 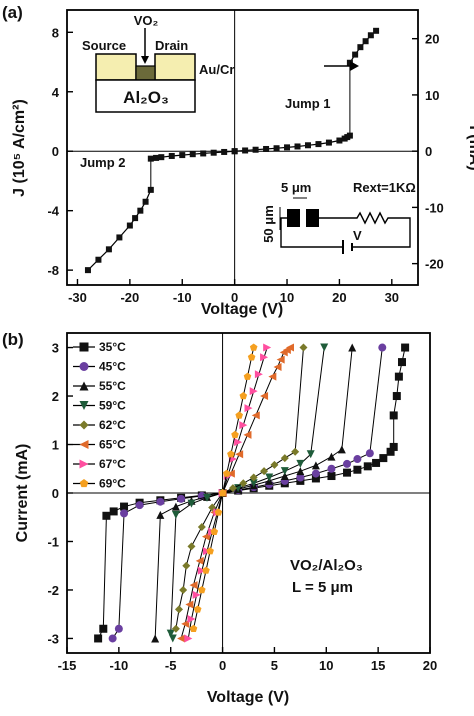 I want to click on jump2-label: Jump 2, so click(x=103, y=162).